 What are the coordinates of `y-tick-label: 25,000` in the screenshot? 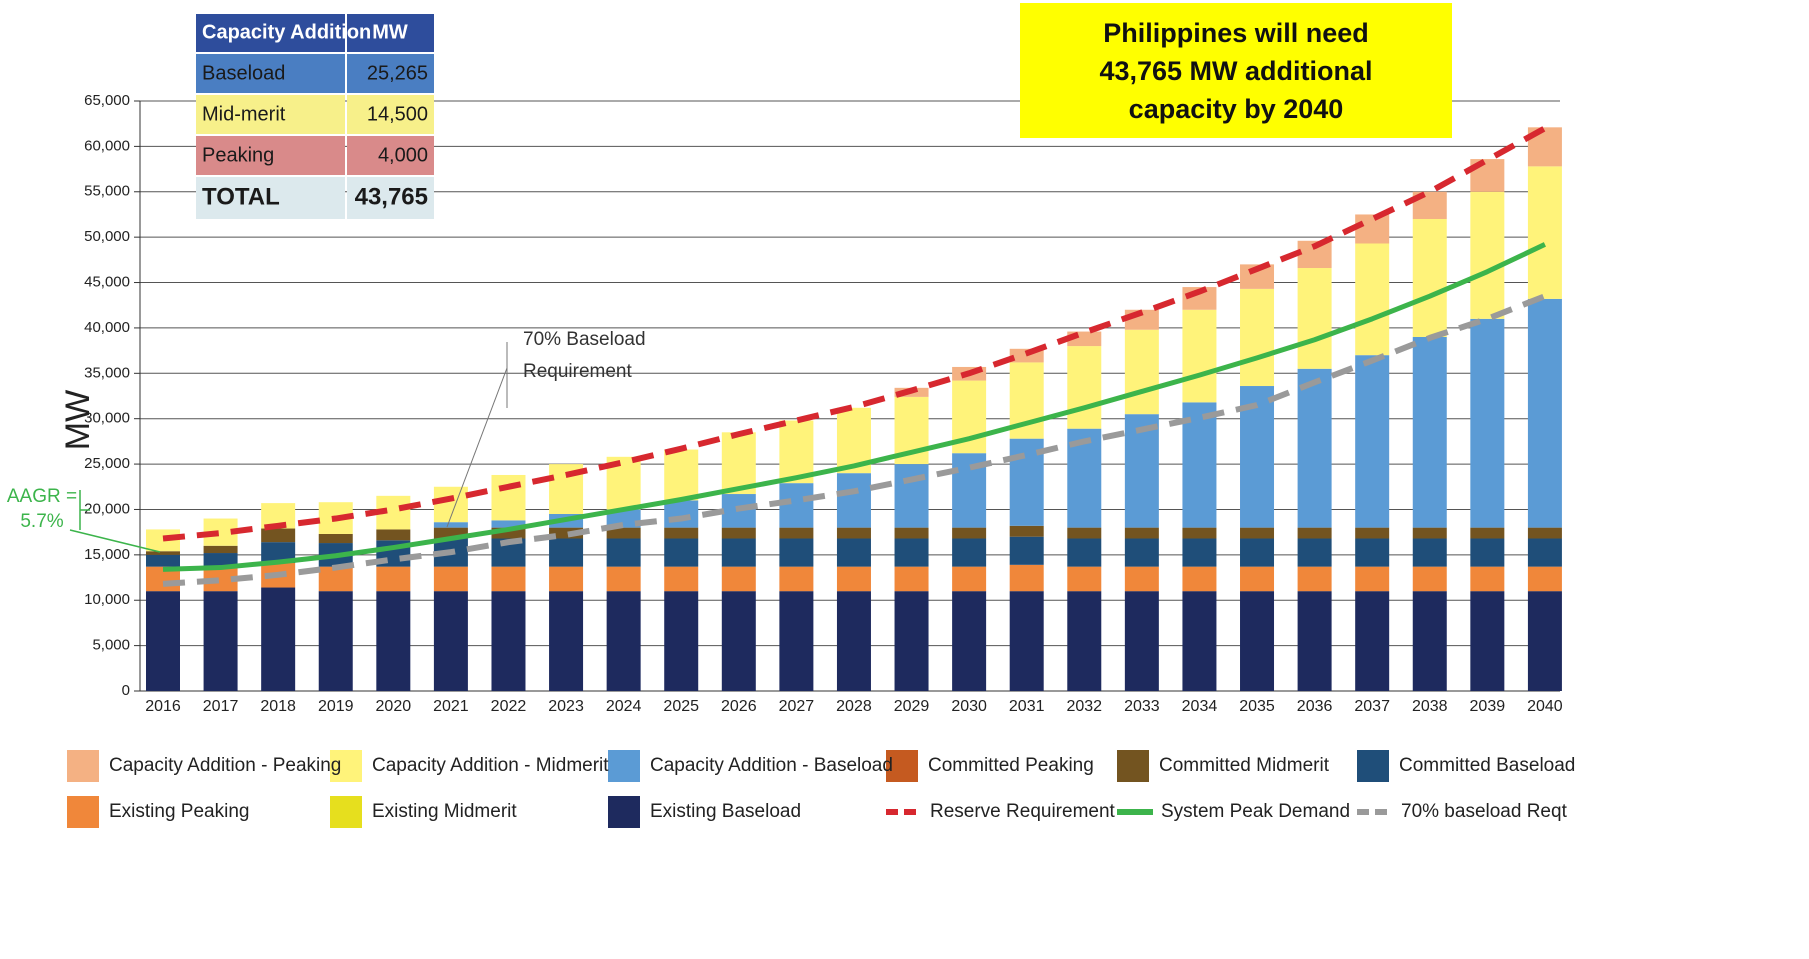 It's located at (107, 463).